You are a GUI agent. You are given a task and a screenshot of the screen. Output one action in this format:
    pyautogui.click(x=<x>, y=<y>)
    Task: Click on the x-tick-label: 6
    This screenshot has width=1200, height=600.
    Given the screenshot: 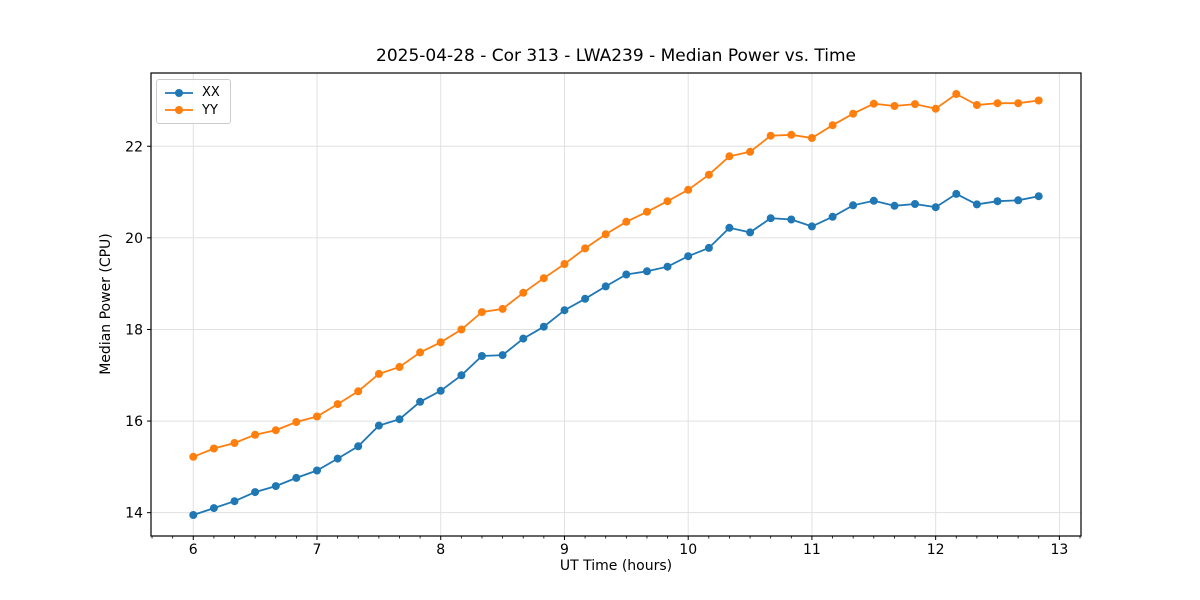 What is the action you would take?
    pyautogui.click(x=193, y=550)
    